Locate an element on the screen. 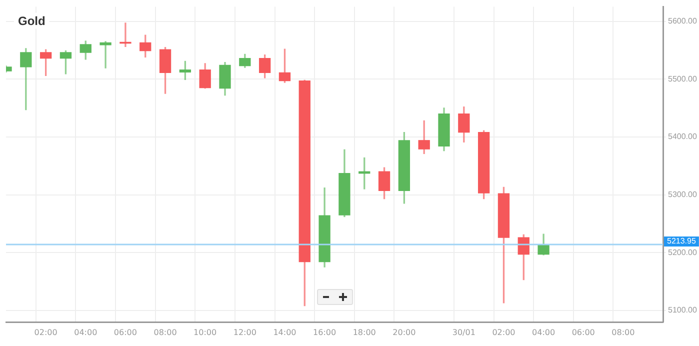  y-tick-label: 5400.00 is located at coordinates (683, 137).